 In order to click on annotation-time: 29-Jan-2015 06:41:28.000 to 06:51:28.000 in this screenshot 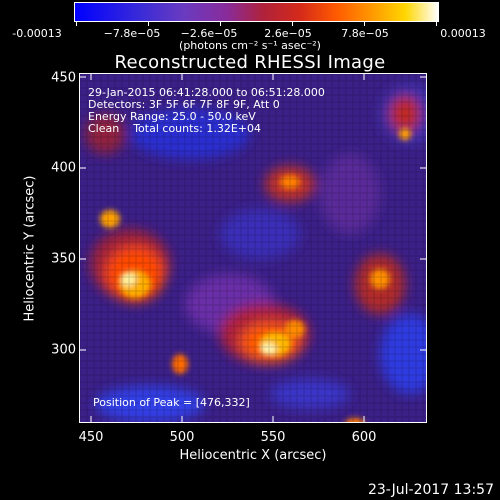, I will do `click(206, 92)`.